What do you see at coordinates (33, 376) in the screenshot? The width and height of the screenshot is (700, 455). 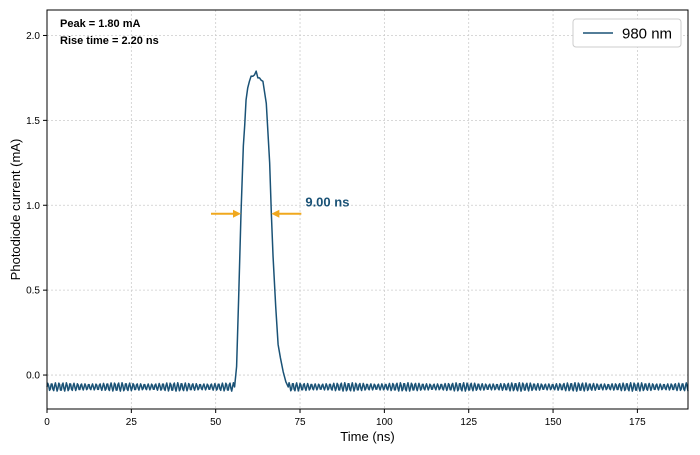 I see `y-tick-label-0: 0.0` at bounding box center [33, 376].